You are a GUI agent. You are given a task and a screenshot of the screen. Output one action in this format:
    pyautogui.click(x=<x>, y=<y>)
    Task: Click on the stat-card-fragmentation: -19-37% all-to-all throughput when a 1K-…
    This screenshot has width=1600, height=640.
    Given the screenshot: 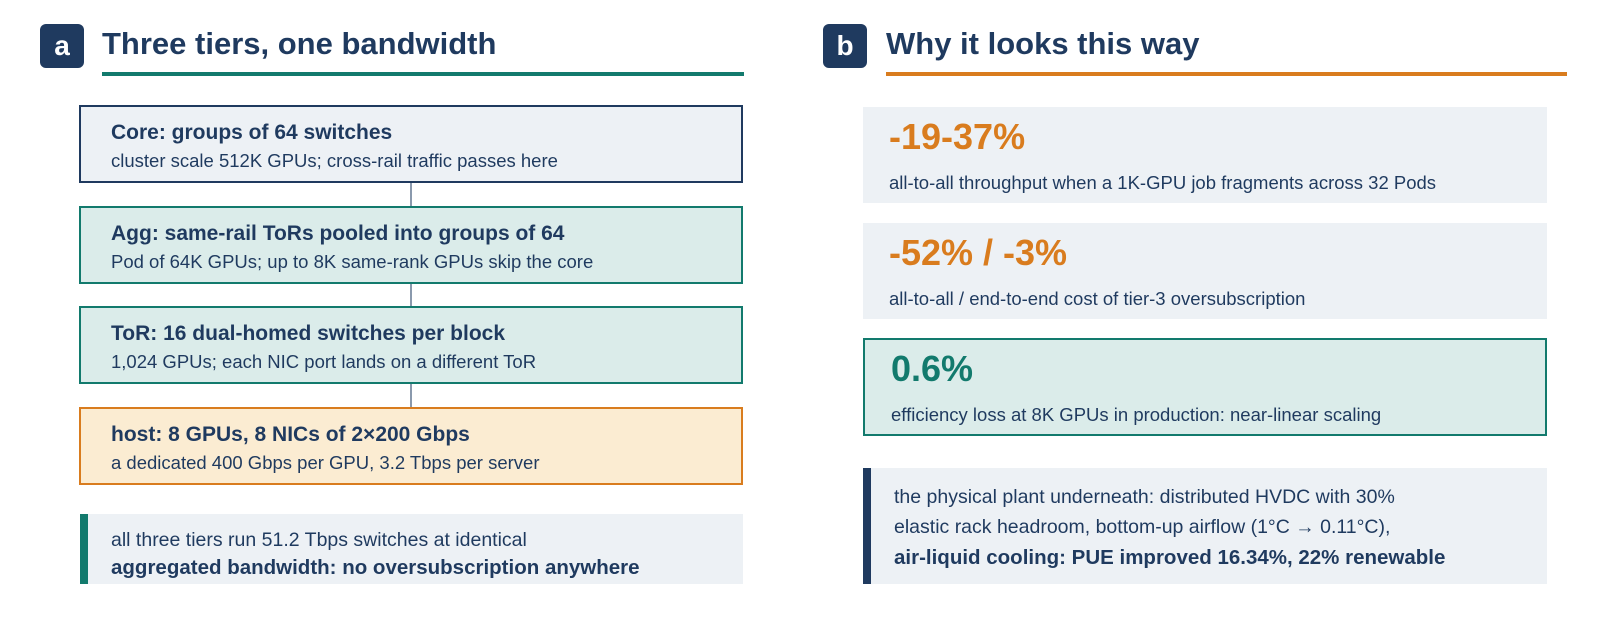 What is the action you would take?
    pyautogui.click(x=1205, y=155)
    